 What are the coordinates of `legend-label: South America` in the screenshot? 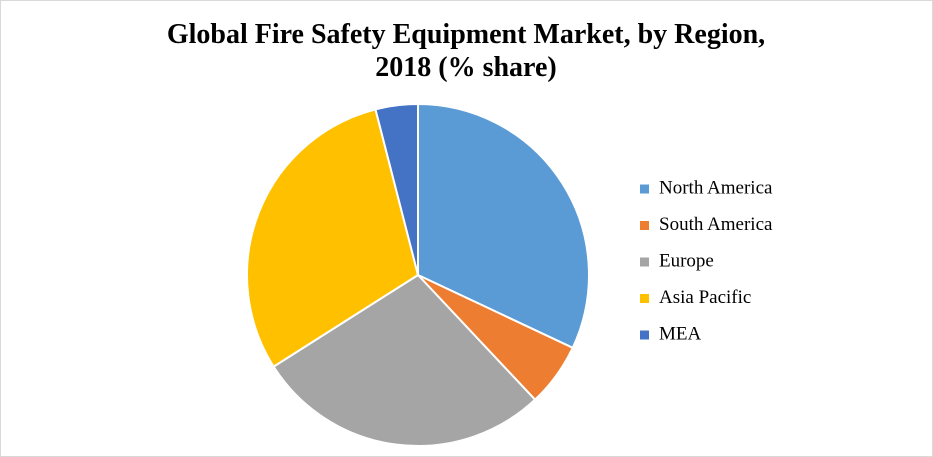 It's located at (716, 224).